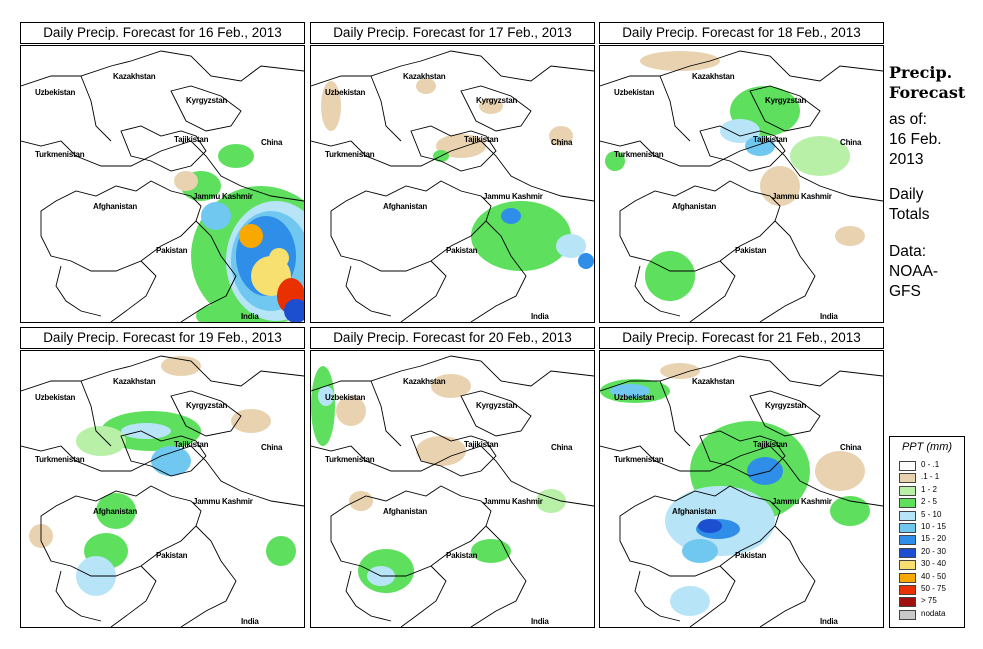 The height and width of the screenshot is (649, 983). I want to click on as-of-block: as of: 16 Feb. 2013, so click(915, 140).